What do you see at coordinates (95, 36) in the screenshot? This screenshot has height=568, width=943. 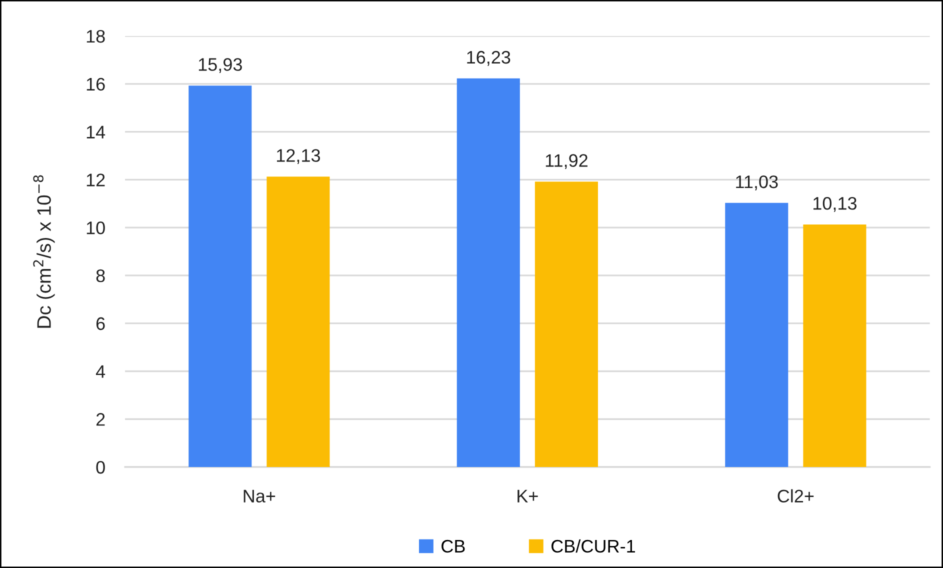 I see `y-tick-label: 18` at bounding box center [95, 36].